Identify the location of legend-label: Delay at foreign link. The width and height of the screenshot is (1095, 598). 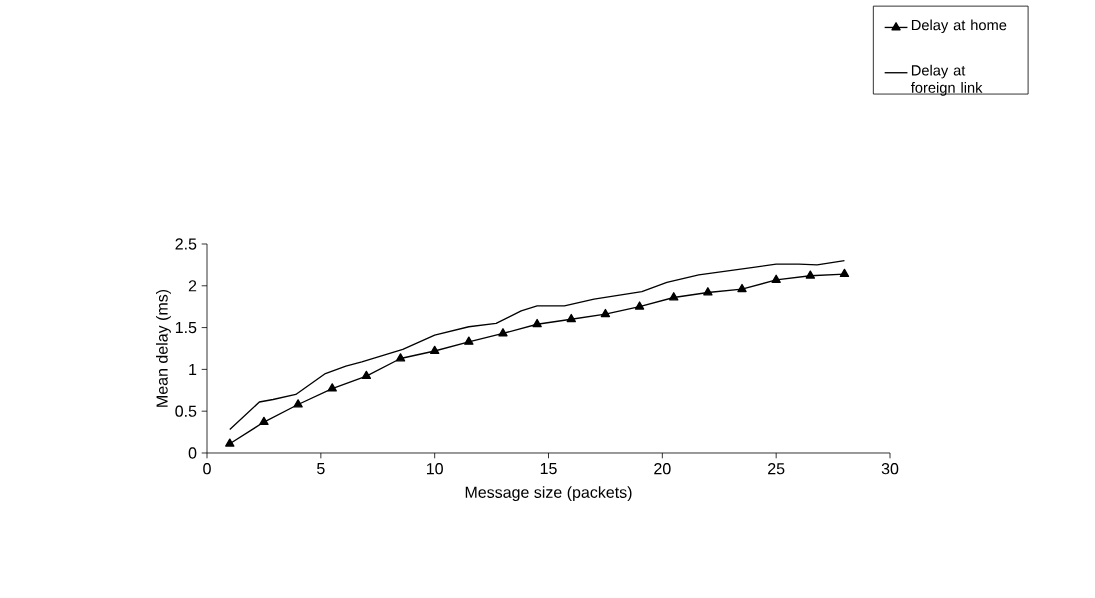
(946, 80).